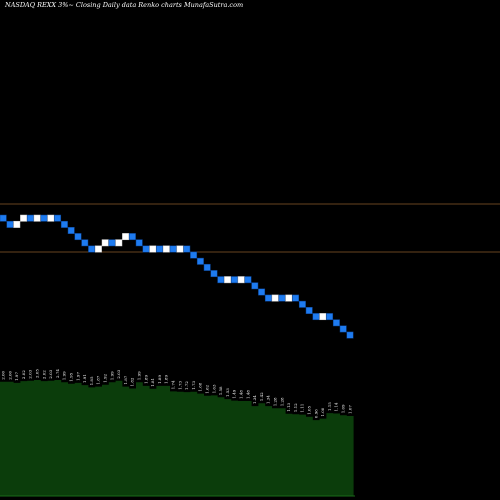 The width and height of the screenshot is (500, 500). What do you see at coordinates (302, 408) in the screenshot?
I see `volume-label: 1.11` at bounding box center [302, 408].